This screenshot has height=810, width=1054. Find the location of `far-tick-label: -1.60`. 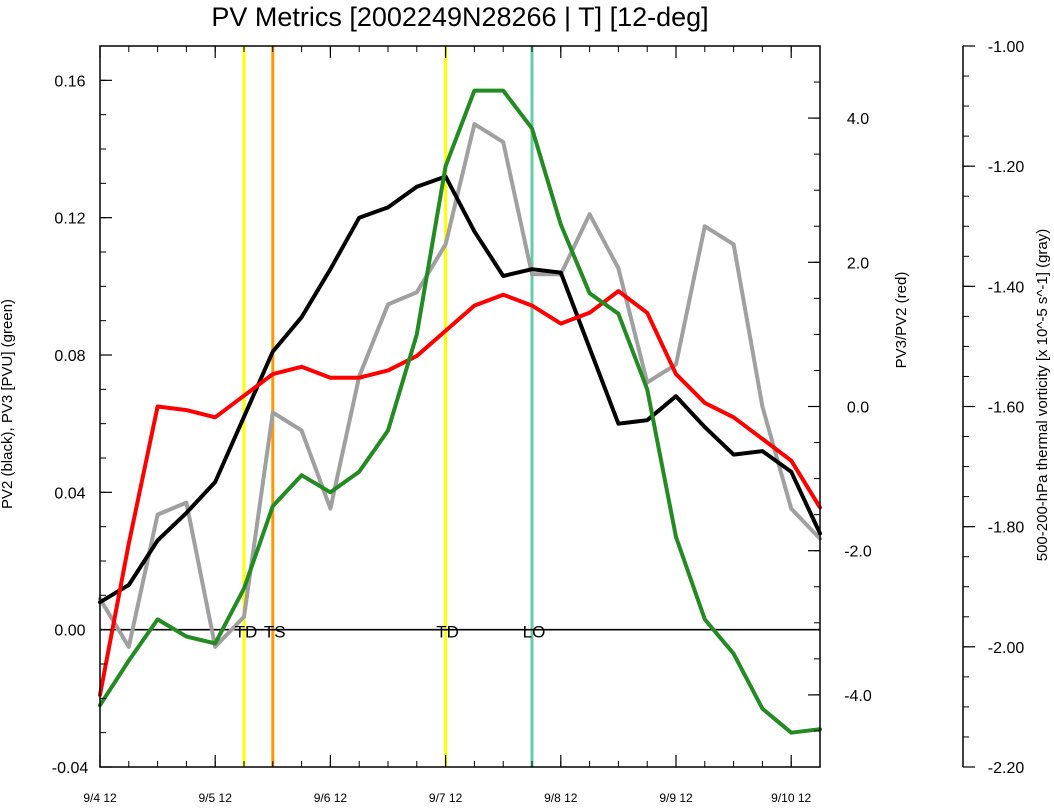

far-tick-label: -1.60 is located at coordinates (1006, 408).